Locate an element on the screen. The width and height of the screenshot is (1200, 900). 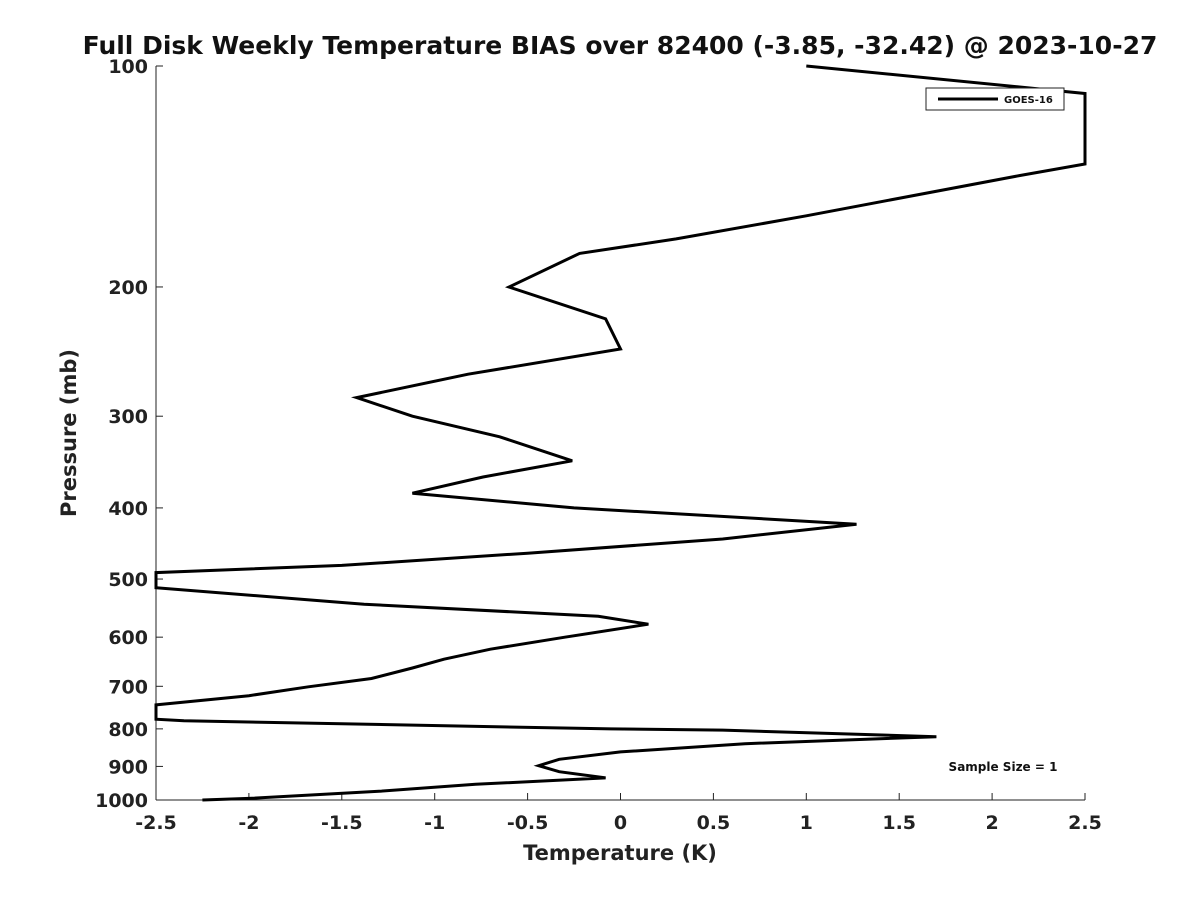
y-tick-label: 600 is located at coordinates (128, 638).